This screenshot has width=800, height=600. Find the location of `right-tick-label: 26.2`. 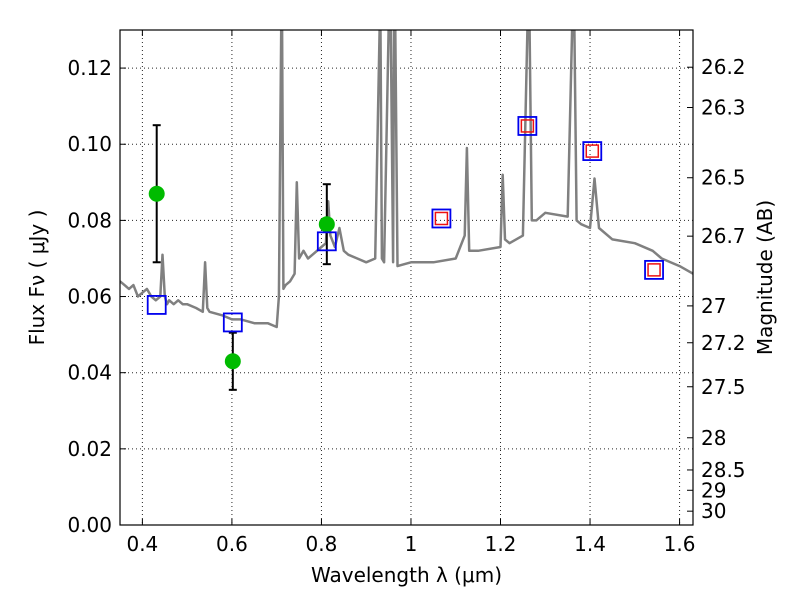

right-tick-label: 26.2 is located at coordinates (723, 67).